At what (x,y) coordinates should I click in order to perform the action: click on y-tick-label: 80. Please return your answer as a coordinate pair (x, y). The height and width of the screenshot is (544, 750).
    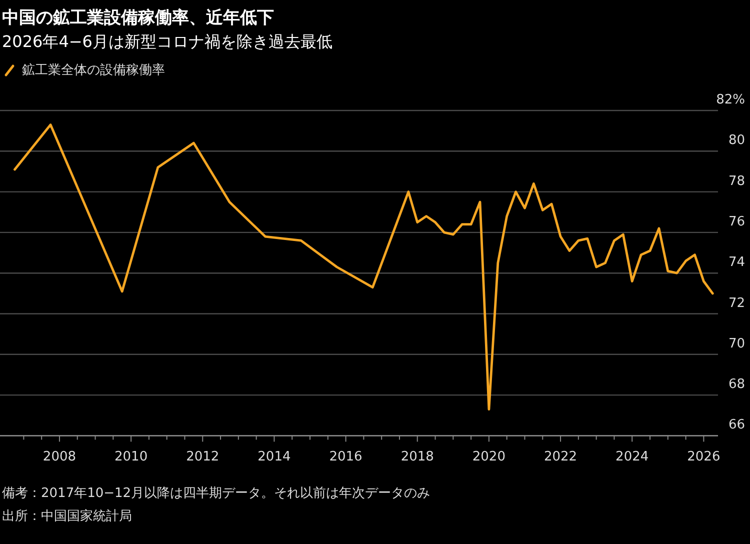
    Looking at the image, I should click on (736, 140).